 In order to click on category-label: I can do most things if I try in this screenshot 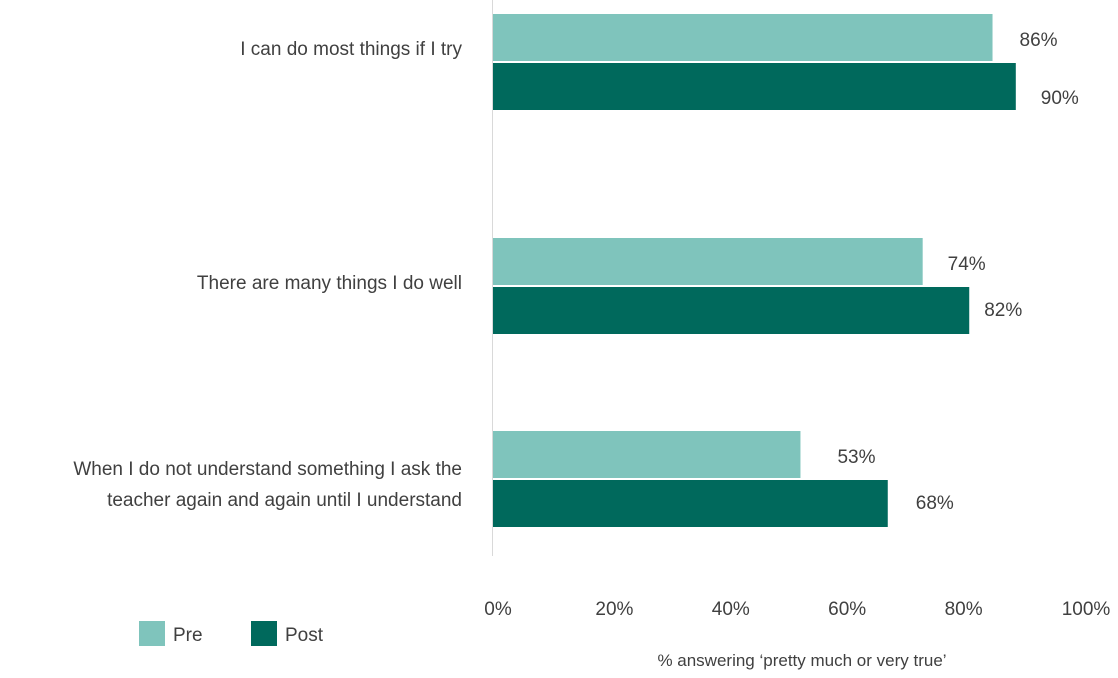, I will do `click(351, 49)`.